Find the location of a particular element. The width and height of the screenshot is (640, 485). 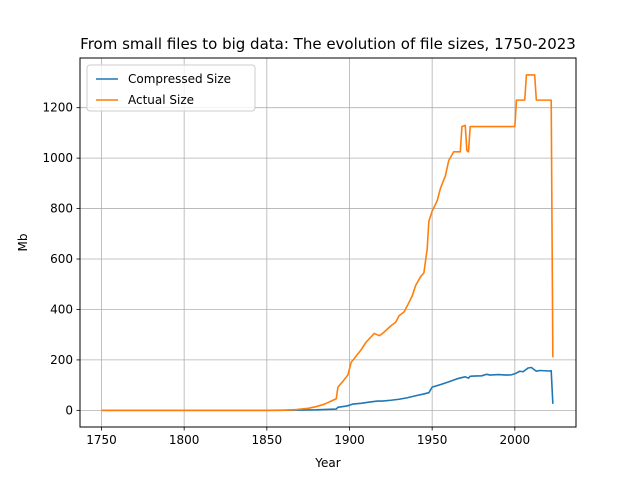

x-tick-label: 1900 is located at coordinates (349, 440).